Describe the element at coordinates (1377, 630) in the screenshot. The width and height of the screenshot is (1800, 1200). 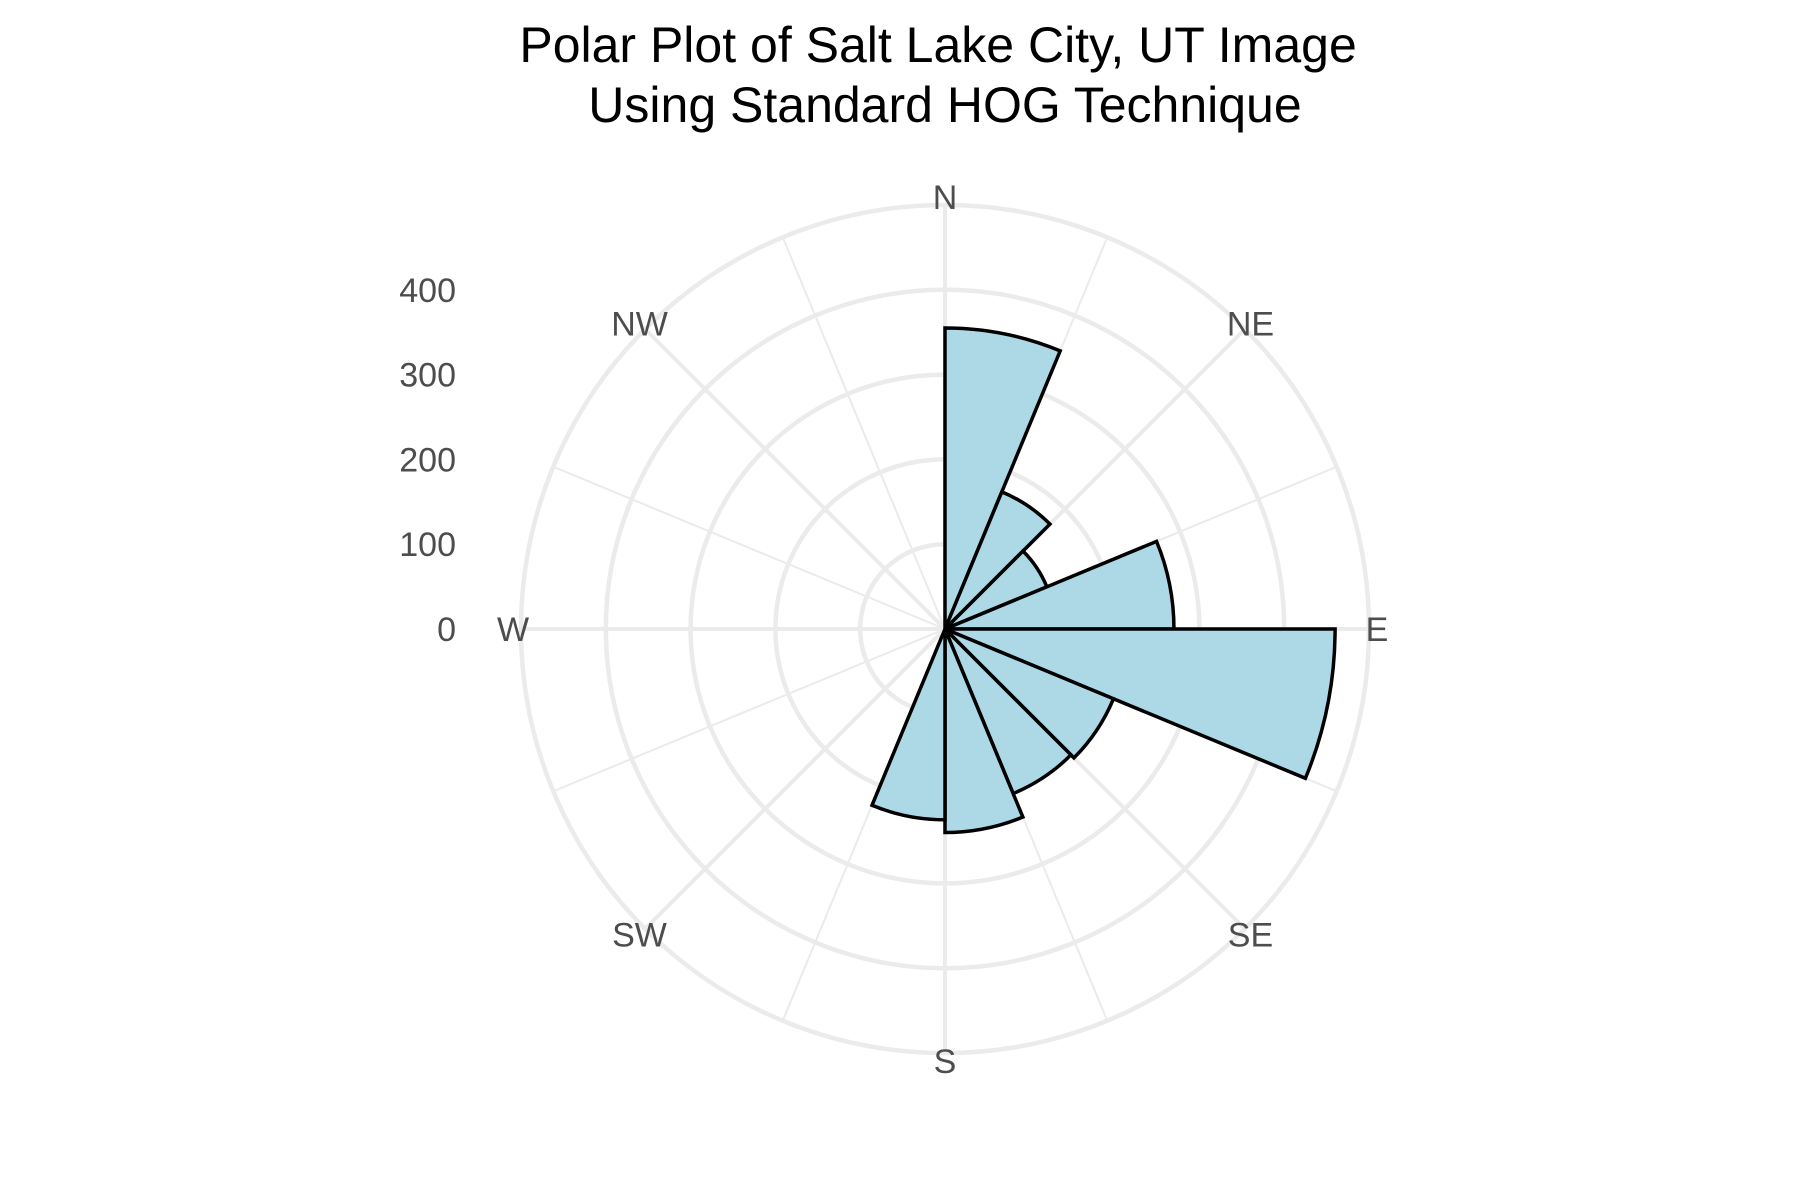
I see `direction-label-e: E` at that location.